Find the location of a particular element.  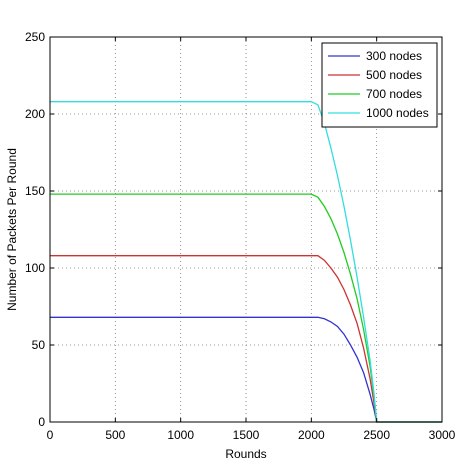

y-tick-label: 50 is located at coordinates (39, 345).